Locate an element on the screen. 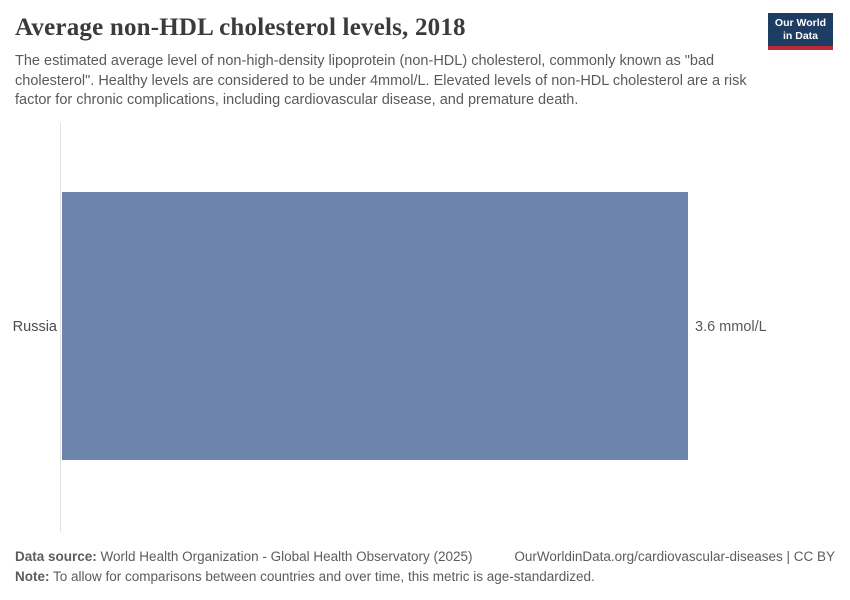  owid-logo-line1: Our World is located at coordinates (800, 23).